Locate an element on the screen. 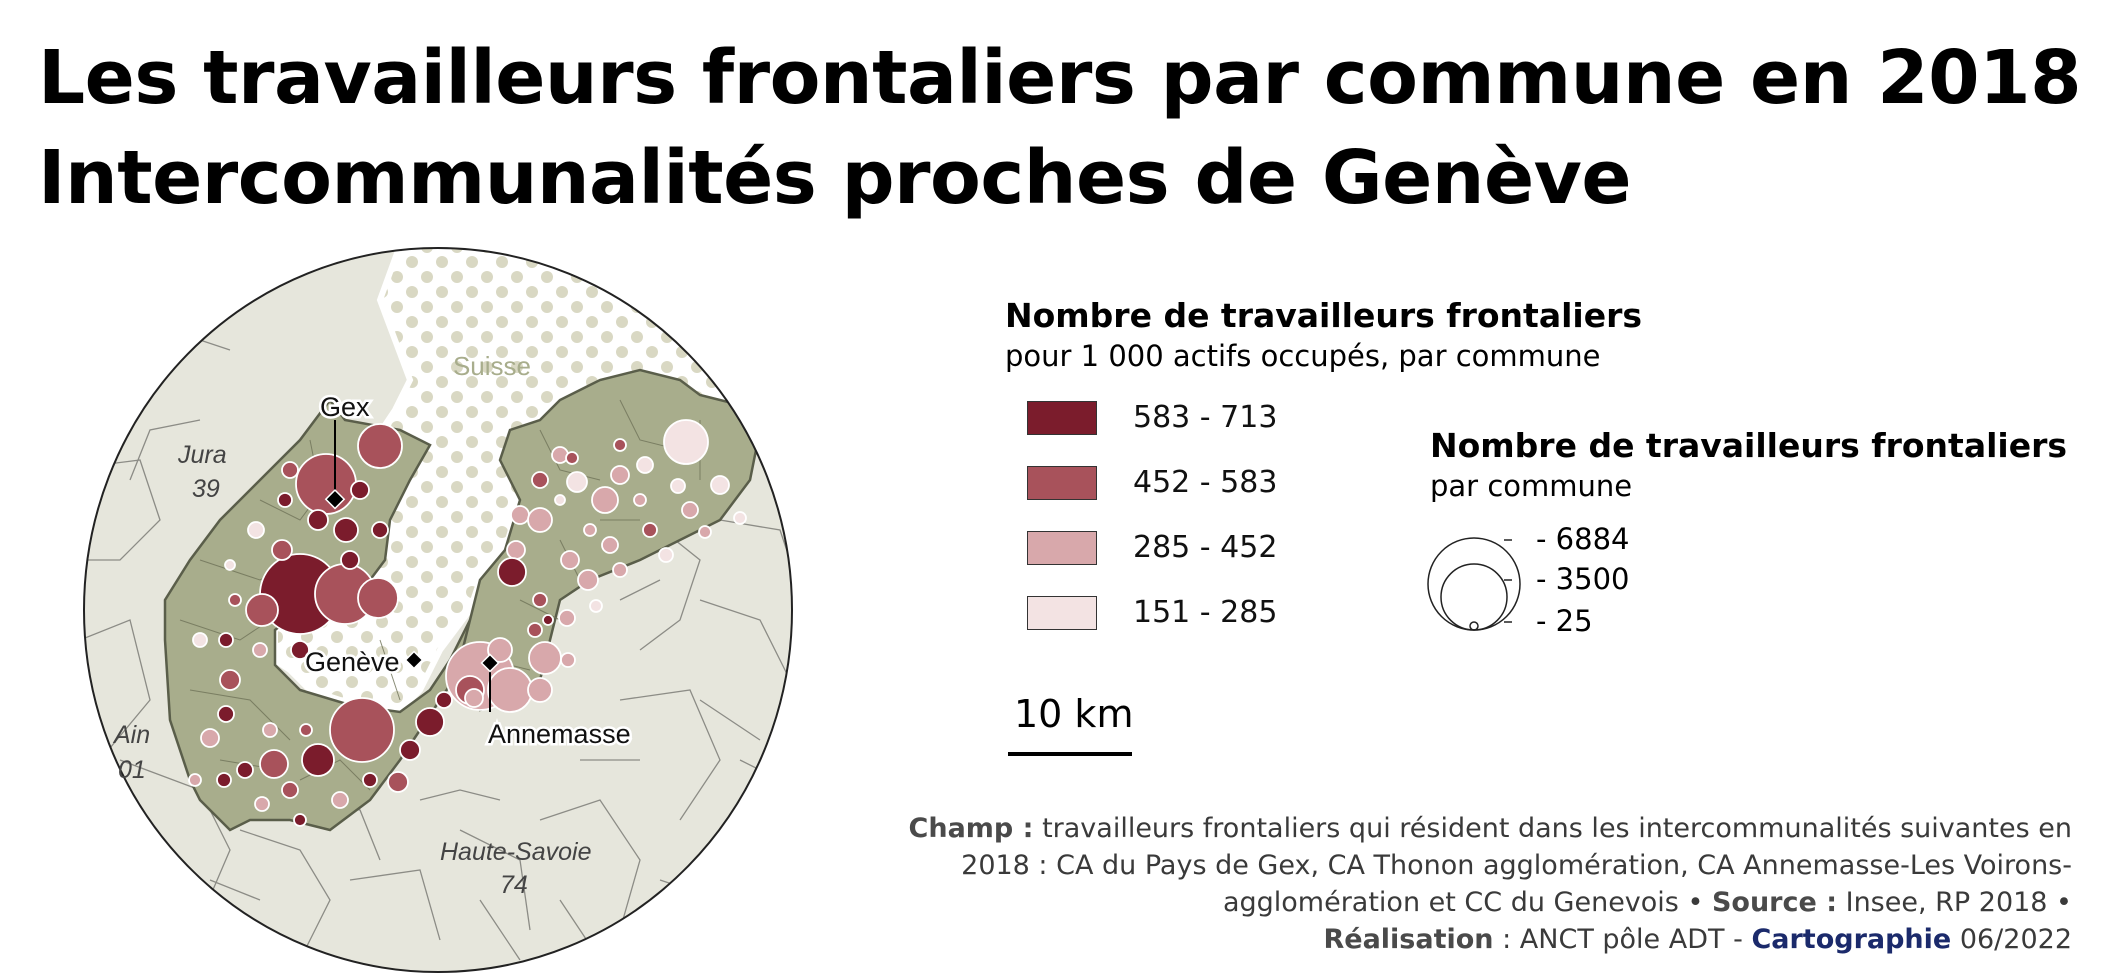 The height and width of the screenshot is (980, 2102). label-haute-savoie: Haute-Savoie is located at coordinates (515, 852).